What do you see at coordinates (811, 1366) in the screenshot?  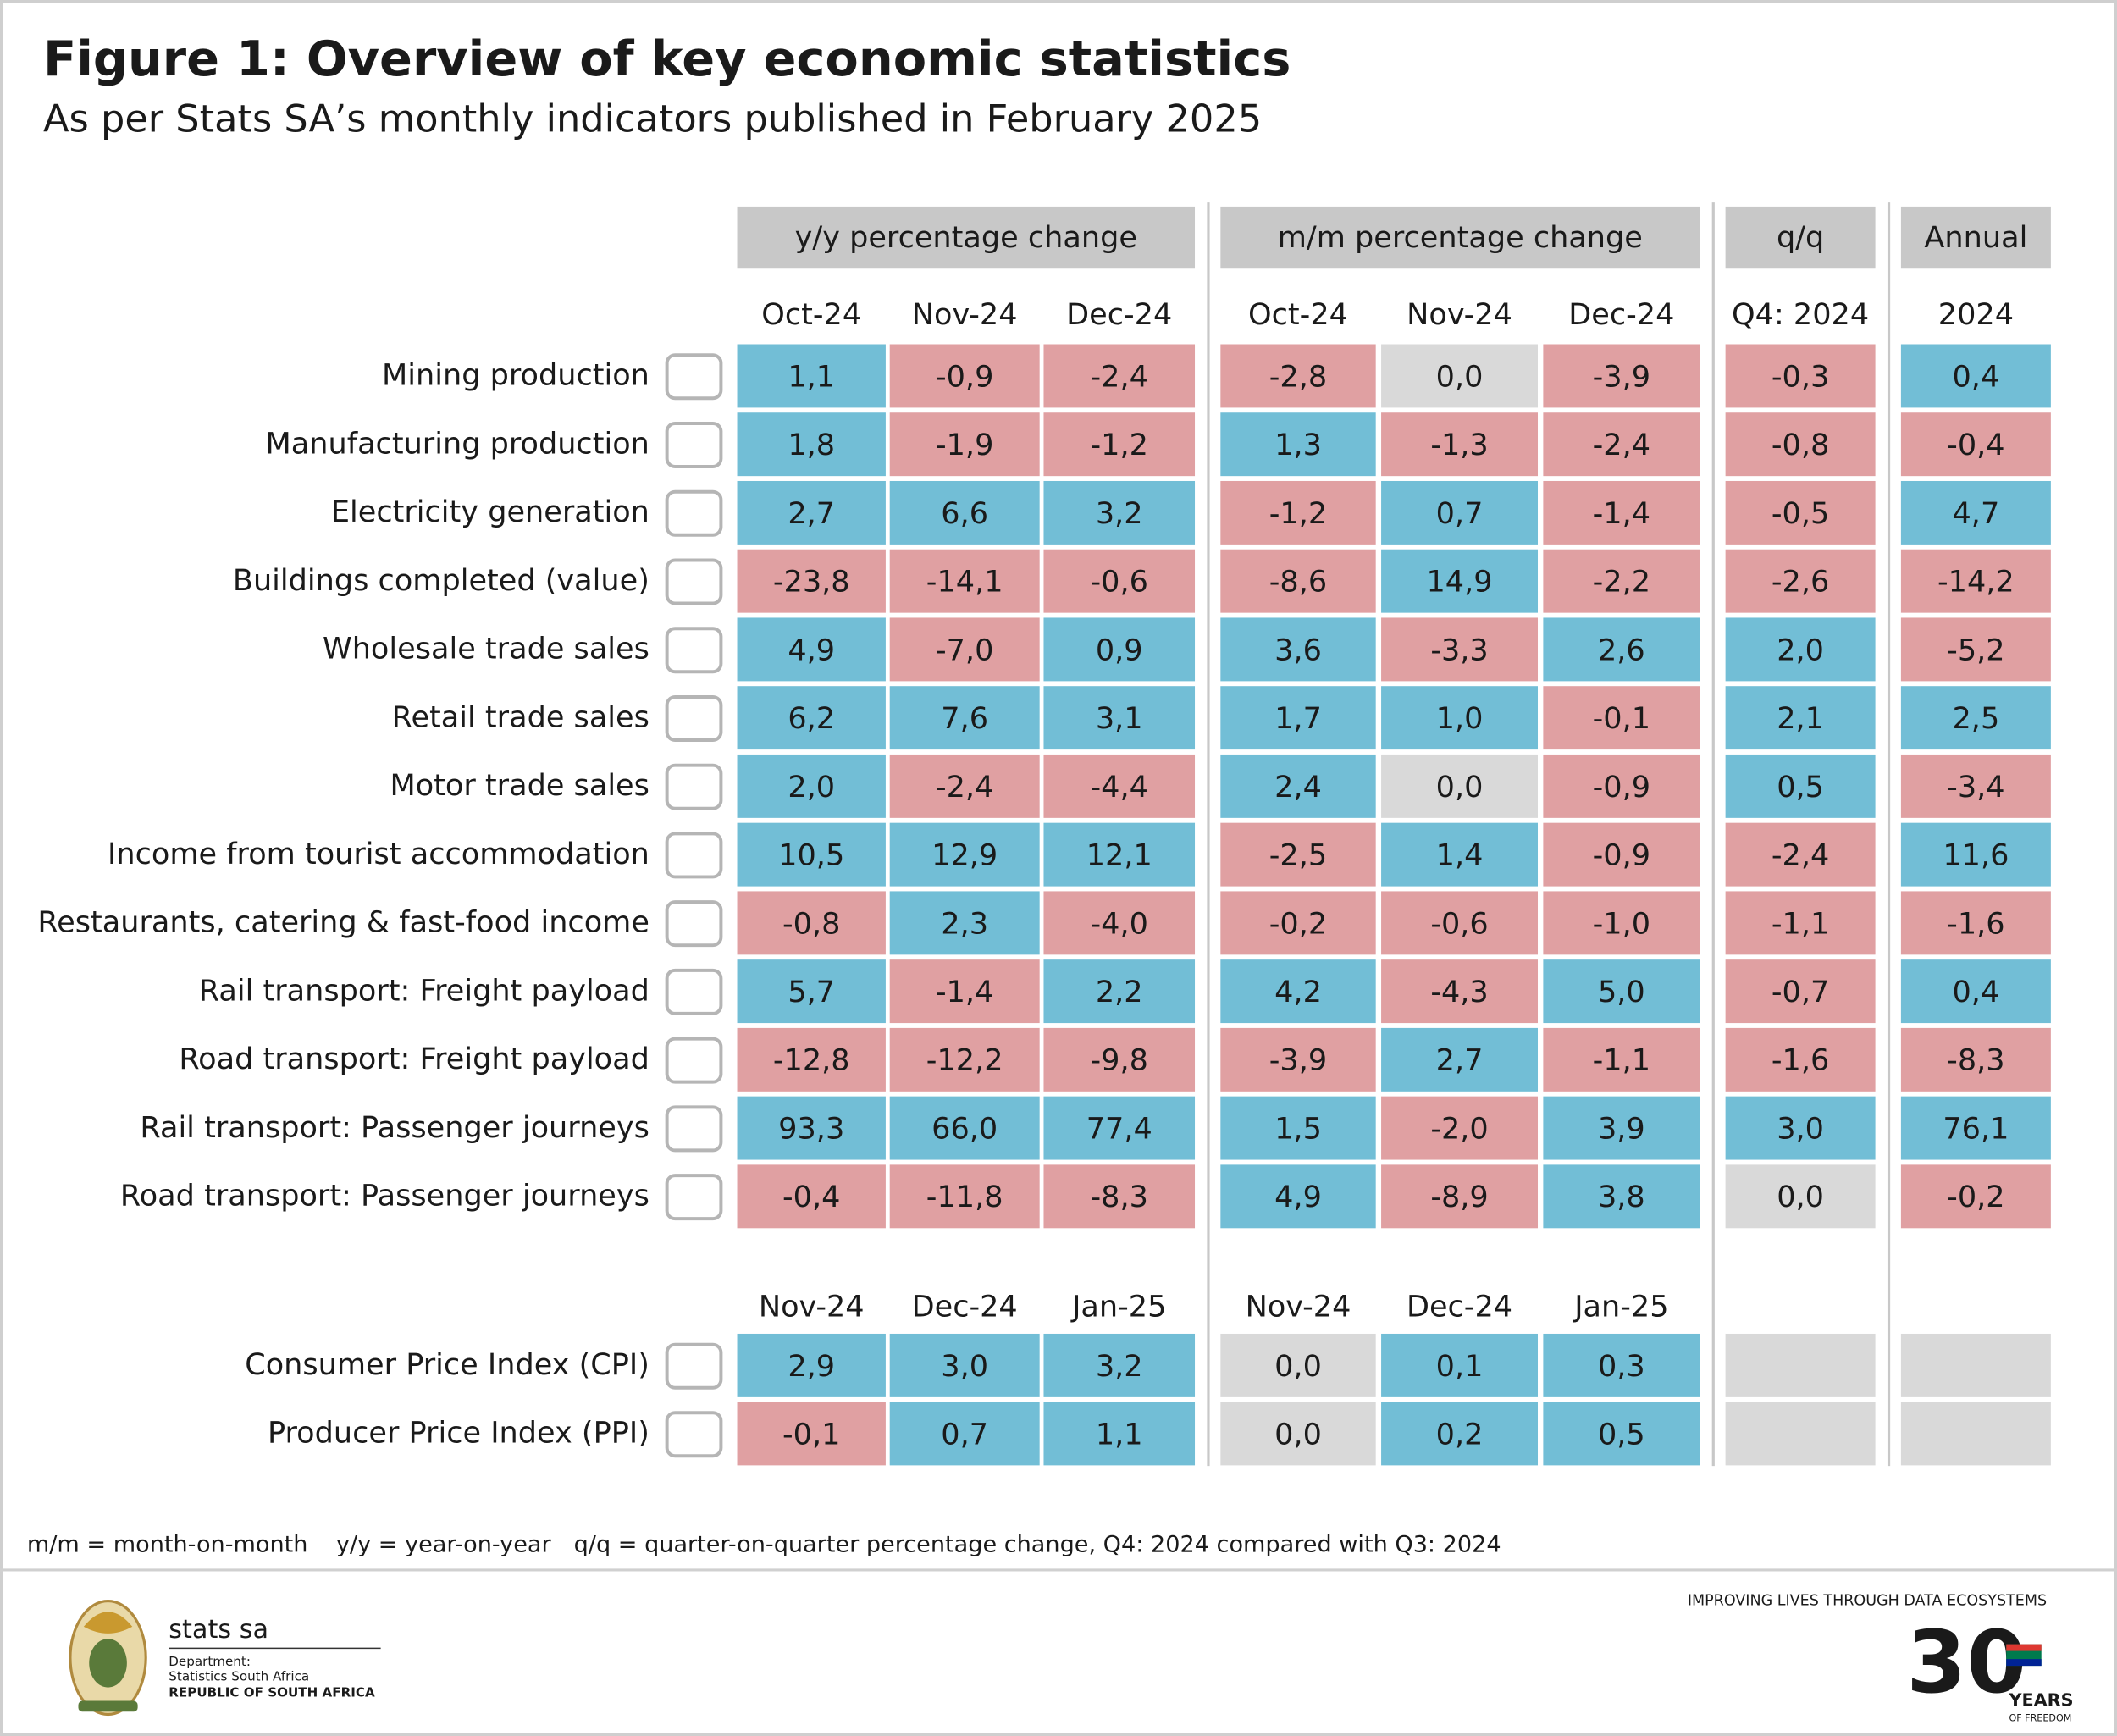 I see `cell-value: 2,9` at bounding box center [811, 1366].